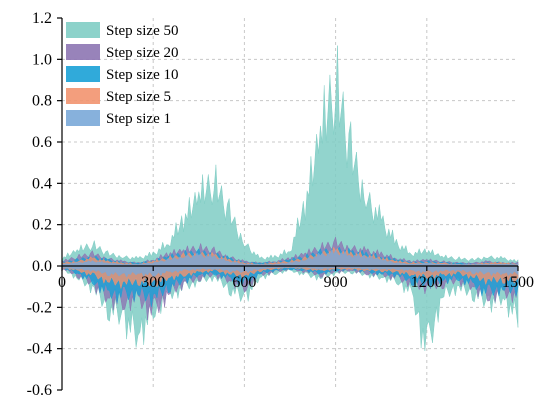 The height and width of the screenshot is (417, 550). Describe the element at coordinates (427, 282) in the screenshot. I see `x-tick-label: 1200` at that location.